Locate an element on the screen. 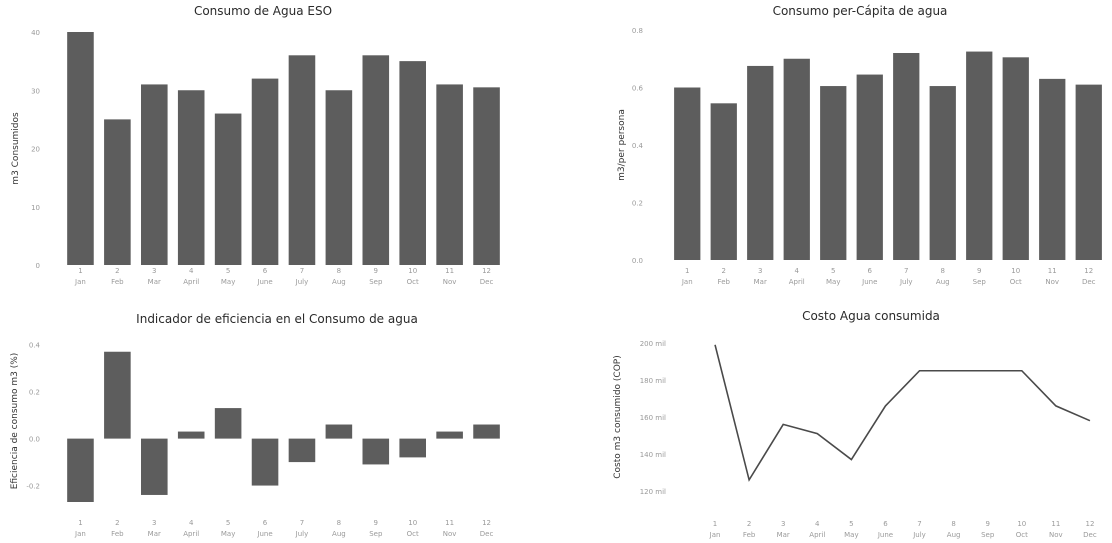 This screenshot has width=1112, height=543. x-tick-label-consumo: Oct is located at coordinates (413, 282).